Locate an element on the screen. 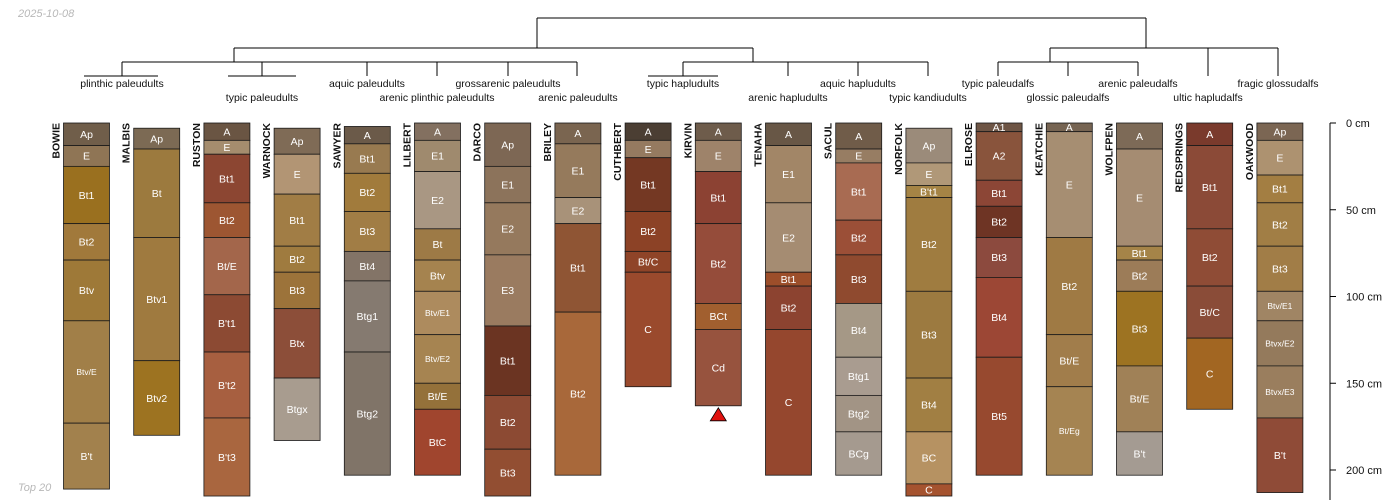 This screenshot has height=500, width=1400. horizon-label: B't2 is located at coordinates (227, 386).